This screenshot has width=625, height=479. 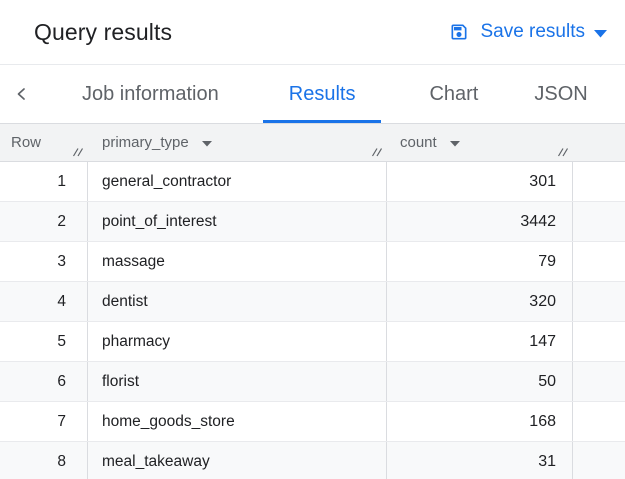 I want to click on table-row: 7 home_goods_store 168, so click(x=312, y=422).